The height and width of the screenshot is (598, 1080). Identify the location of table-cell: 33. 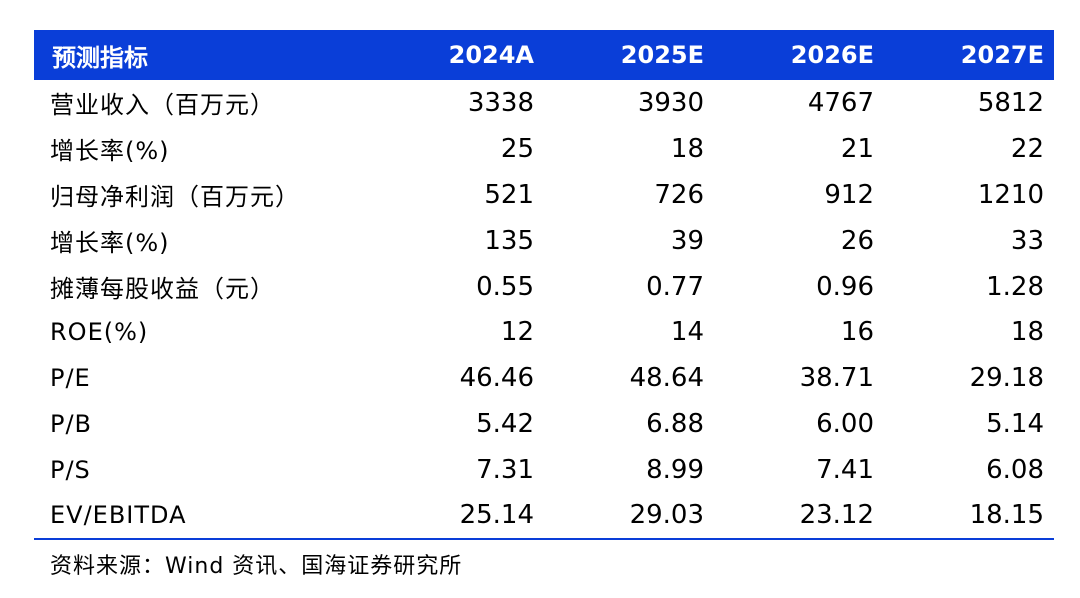
(1027, 240).